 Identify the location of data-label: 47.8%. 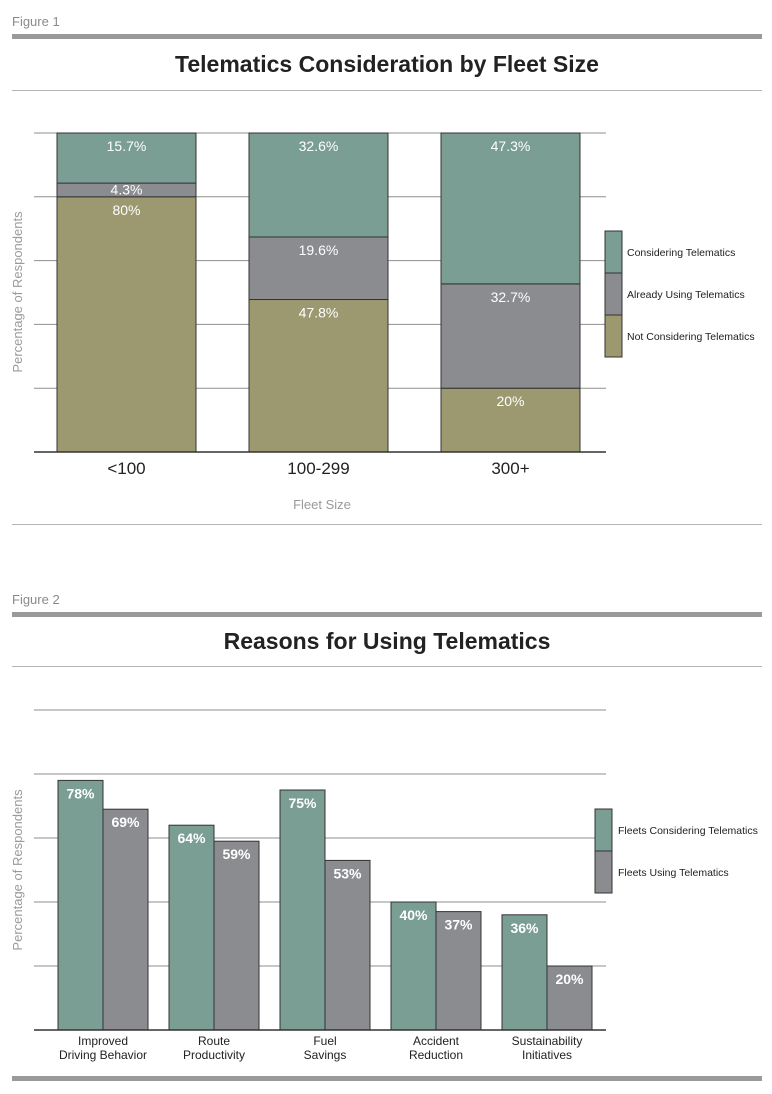
(319, 313).